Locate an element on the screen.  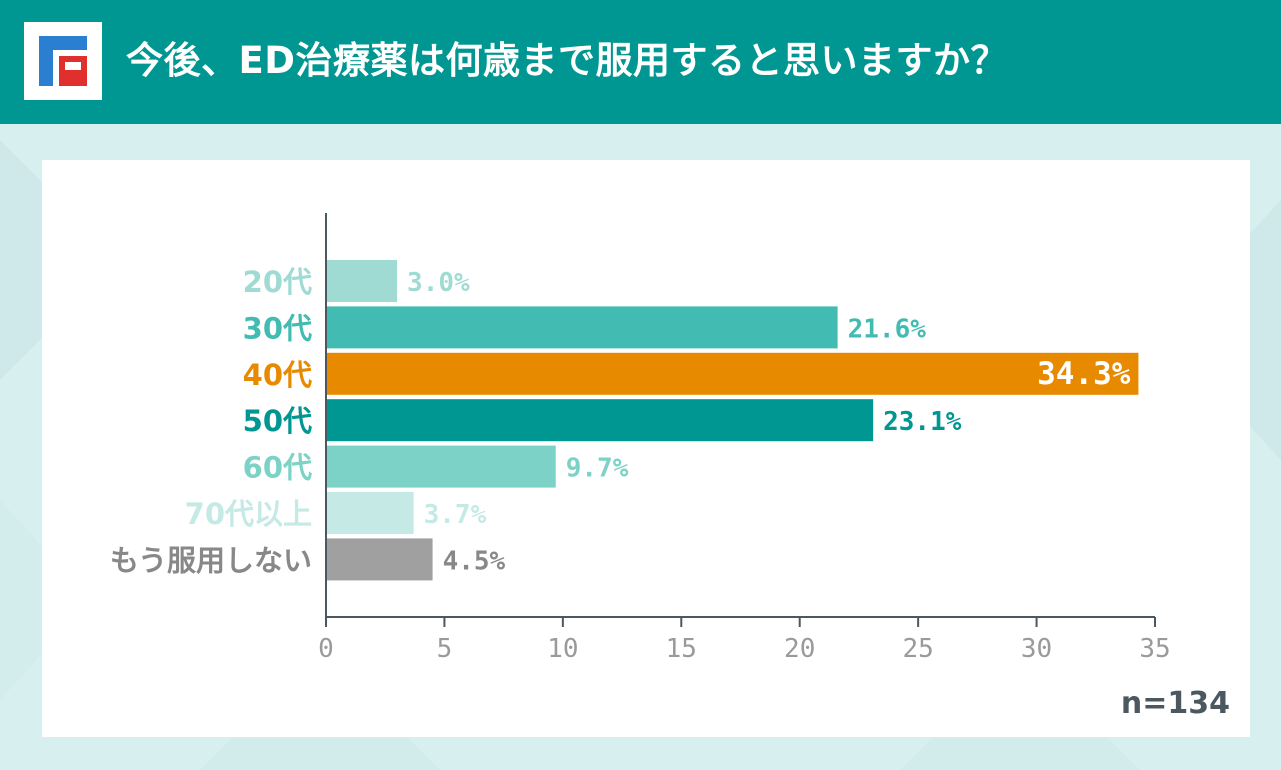
x-tick-label-5: 25 is located at coordinates (917, 649).